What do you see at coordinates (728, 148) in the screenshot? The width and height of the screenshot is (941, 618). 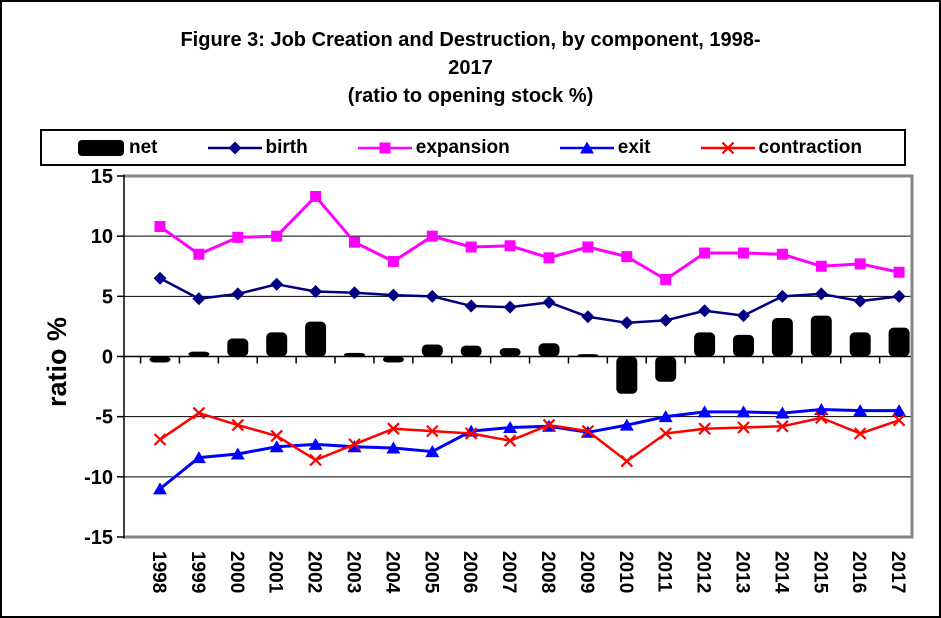 I see `contraction-marker-icon` at bounding box center [728, 148].